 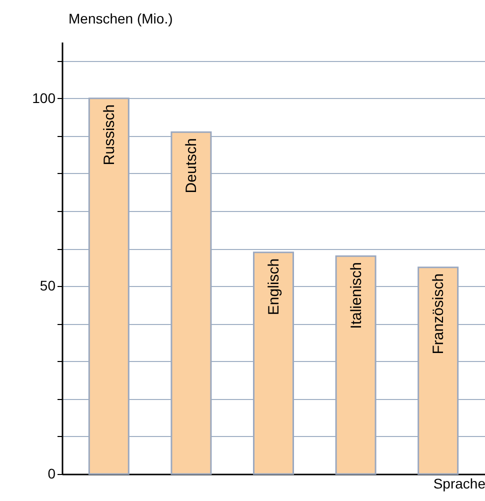 What do you see at coordinates (459, 484) in the screenshot?
I see `x-axis-title: Sprache` at bounding box center [459, 484].